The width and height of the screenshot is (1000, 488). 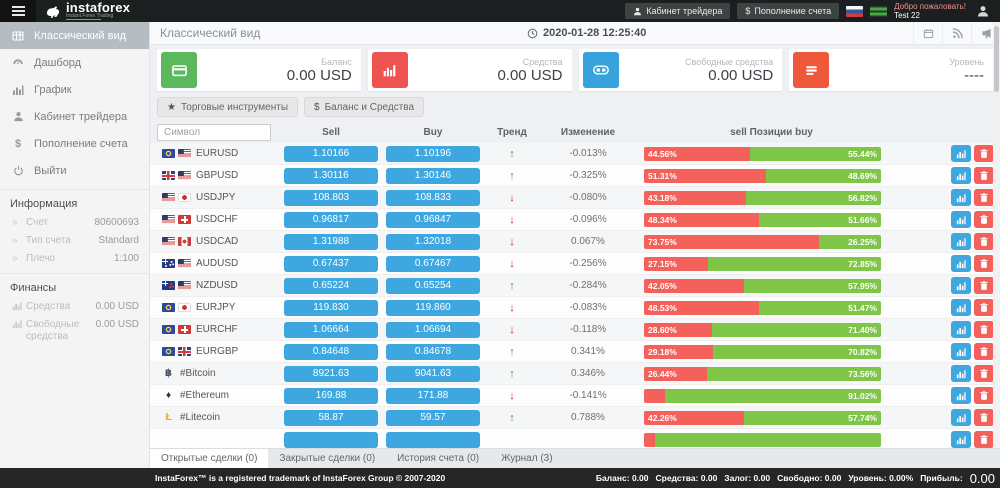 I want to click on buy-price-button: 1.10196, so click(x=433, y=153).